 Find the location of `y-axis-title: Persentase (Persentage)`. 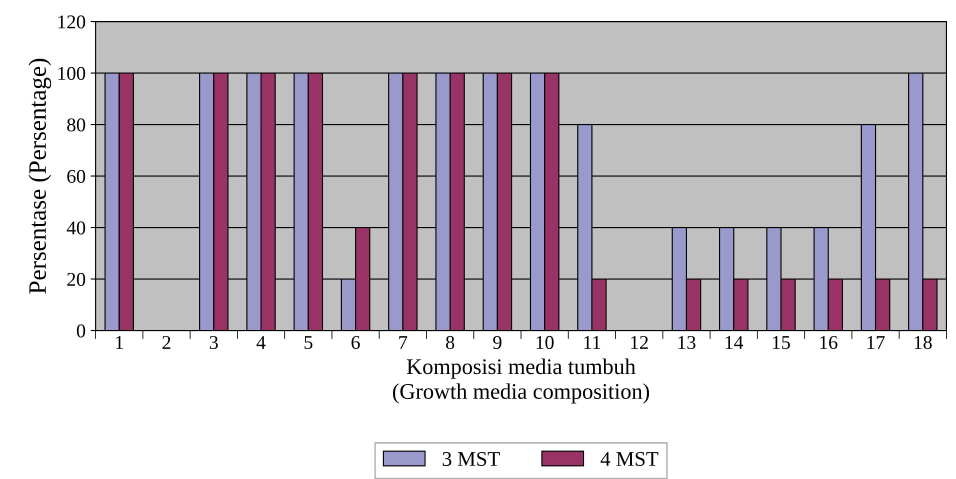

y-axis-title: Persentase (Persentage) is located at coordinates (40, 176).